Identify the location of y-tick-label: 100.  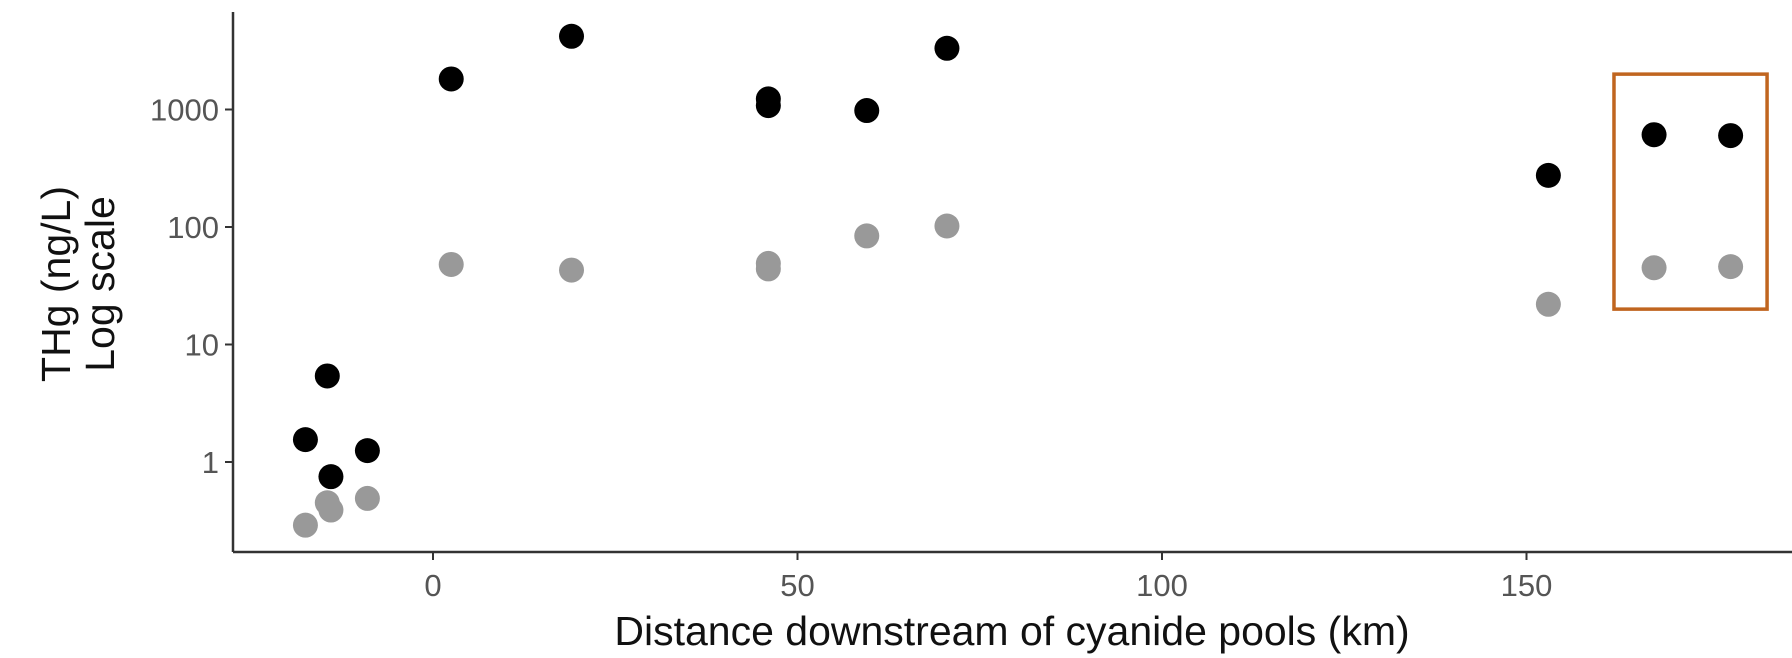
(193, 227).